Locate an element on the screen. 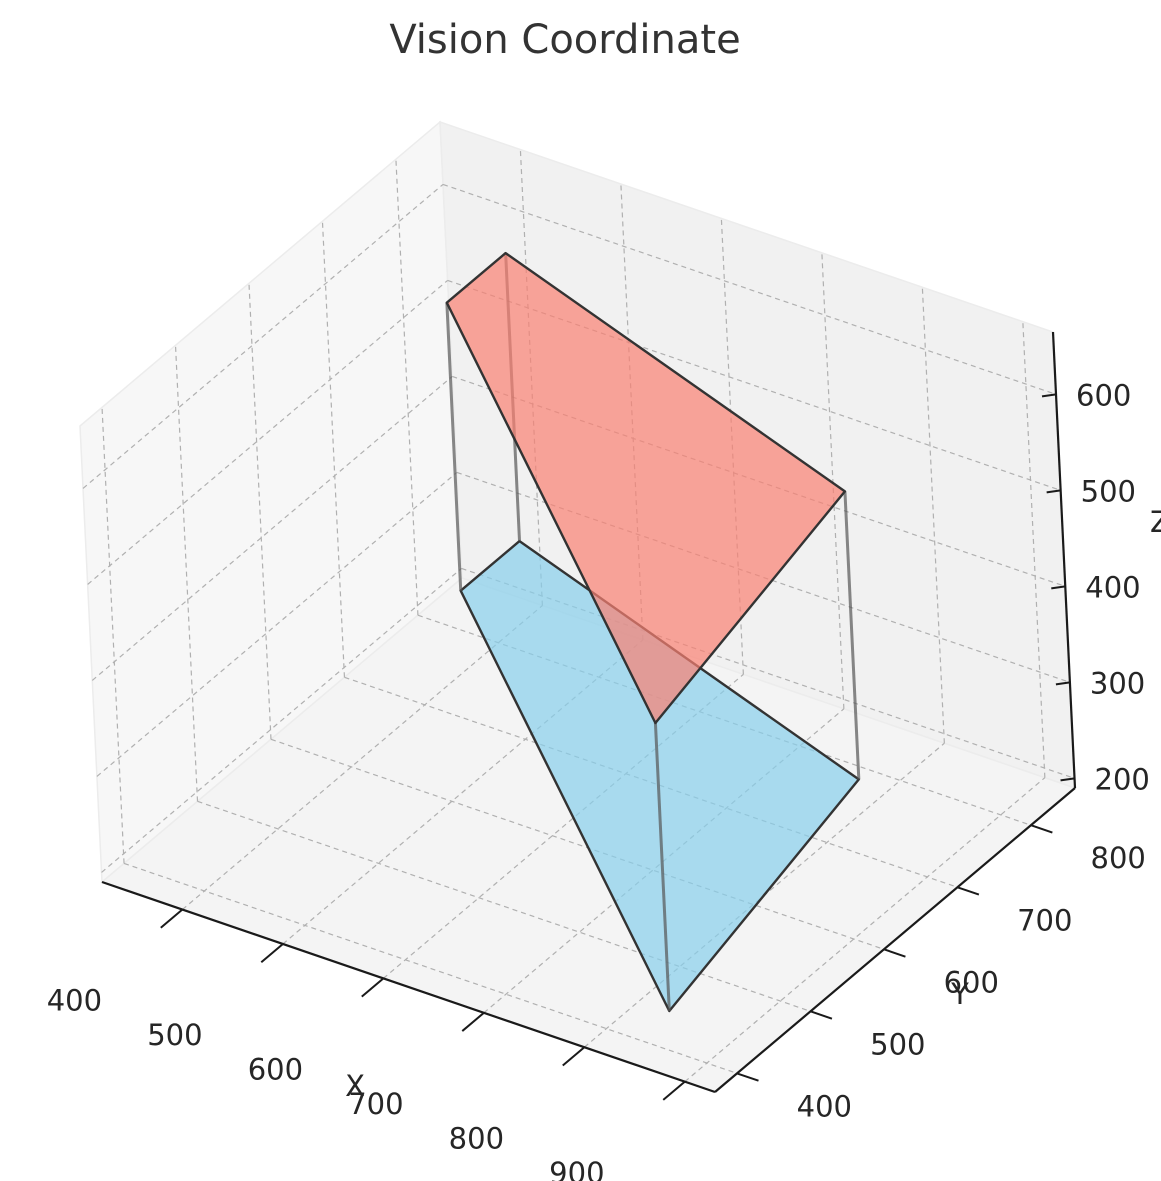 This screenshot has width=1161, height=1181. bottom-surface is located at coordinates (659, 776).